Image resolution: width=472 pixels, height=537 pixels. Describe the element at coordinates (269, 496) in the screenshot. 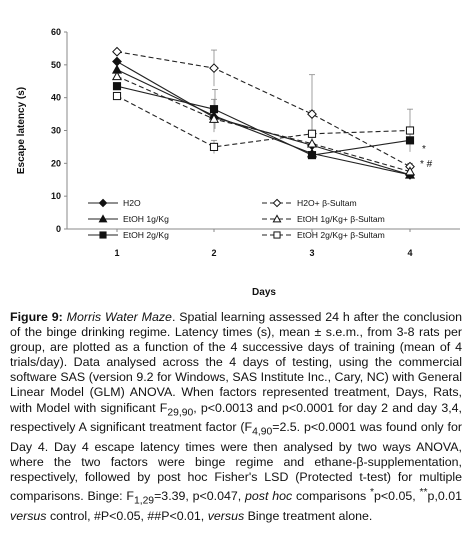

I see `caption-posthoc: post hoc` at that location.